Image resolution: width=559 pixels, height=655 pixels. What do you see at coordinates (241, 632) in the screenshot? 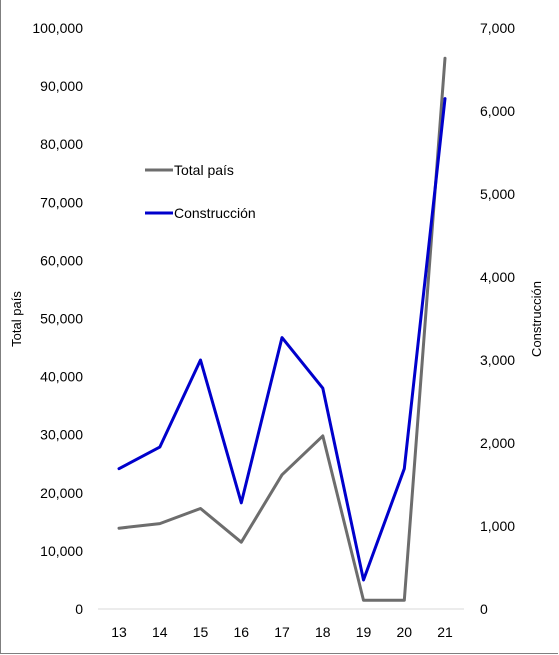
I see `x-tick-label: 16` at bounding box center [241, 632].